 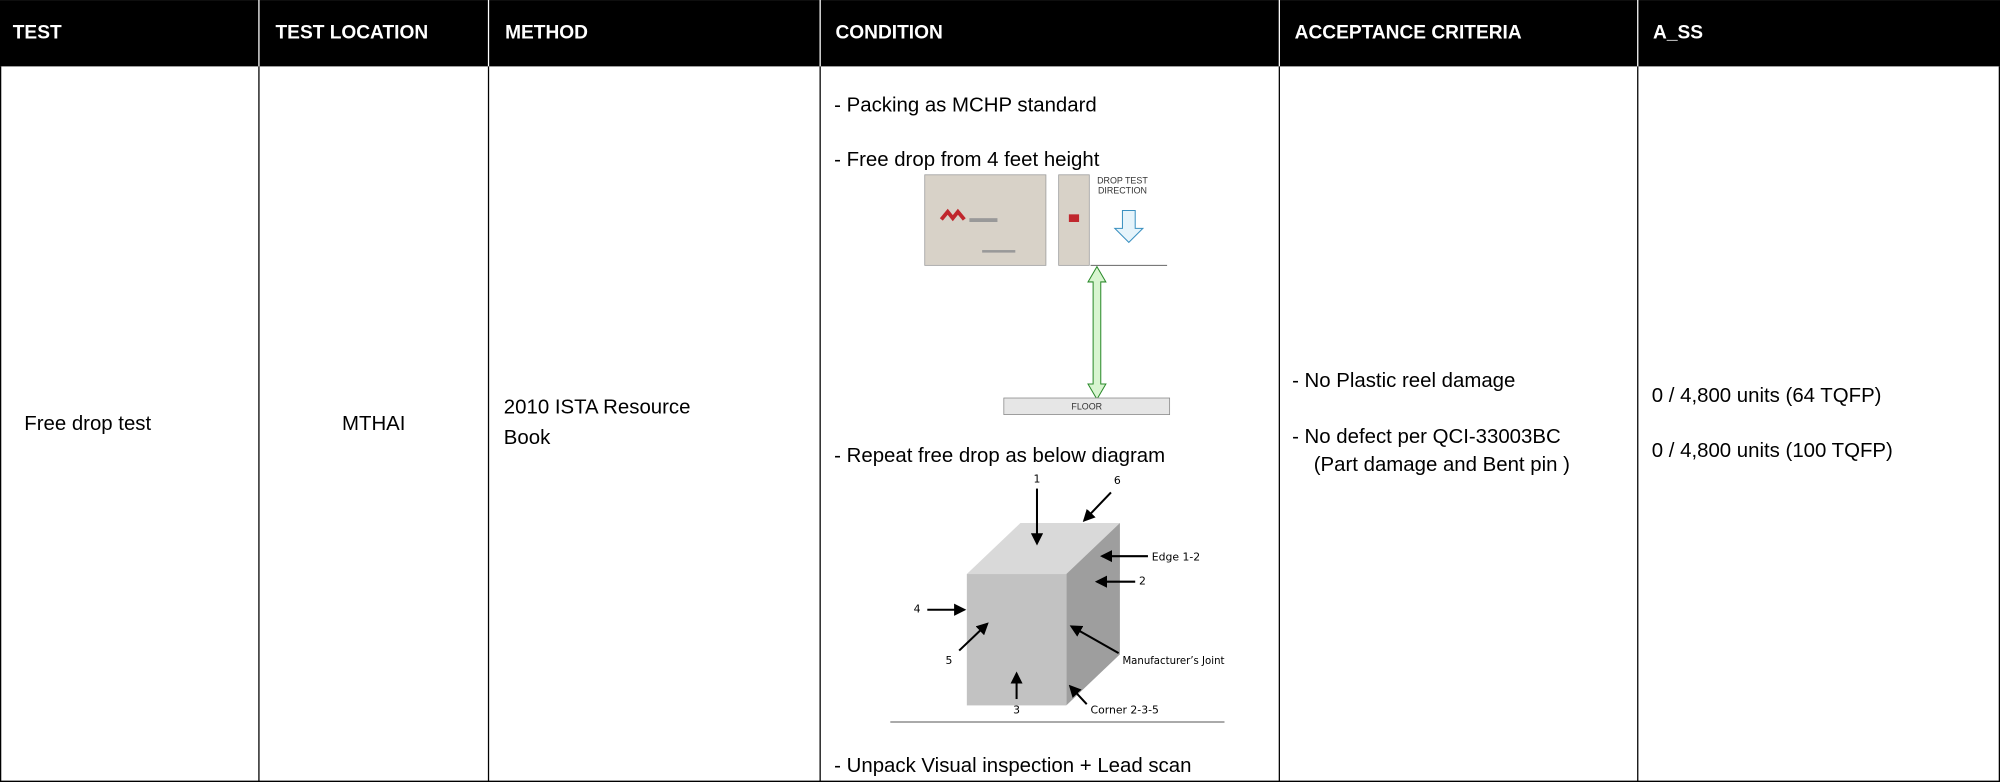 I want to click on figure-label: FLOOR, so click(x=1086, y=406).